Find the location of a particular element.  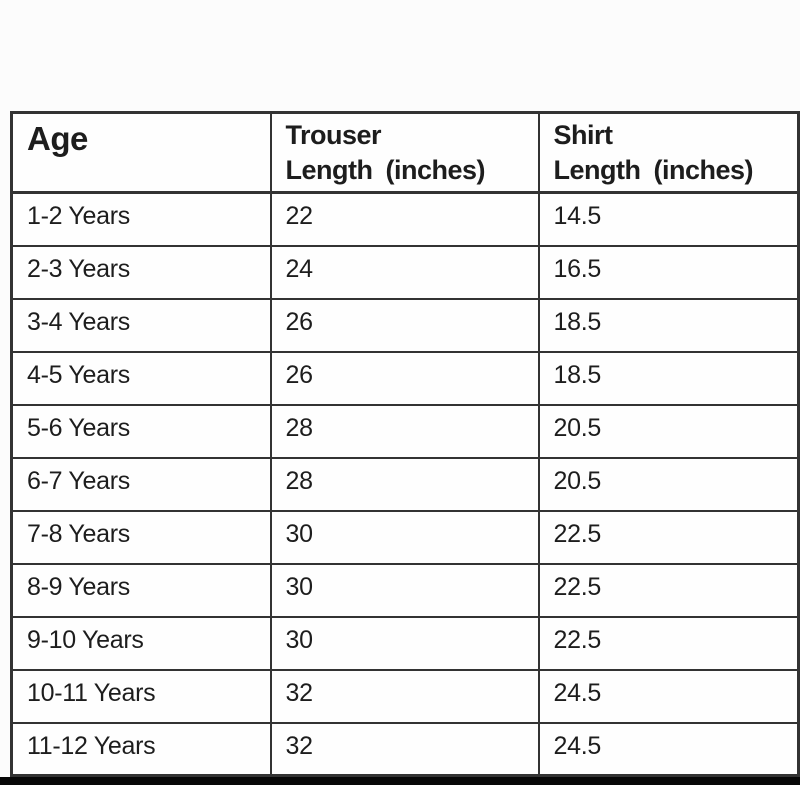

table-row: 5-6 Years 28 20.5 is located at coordinates (405, 431).